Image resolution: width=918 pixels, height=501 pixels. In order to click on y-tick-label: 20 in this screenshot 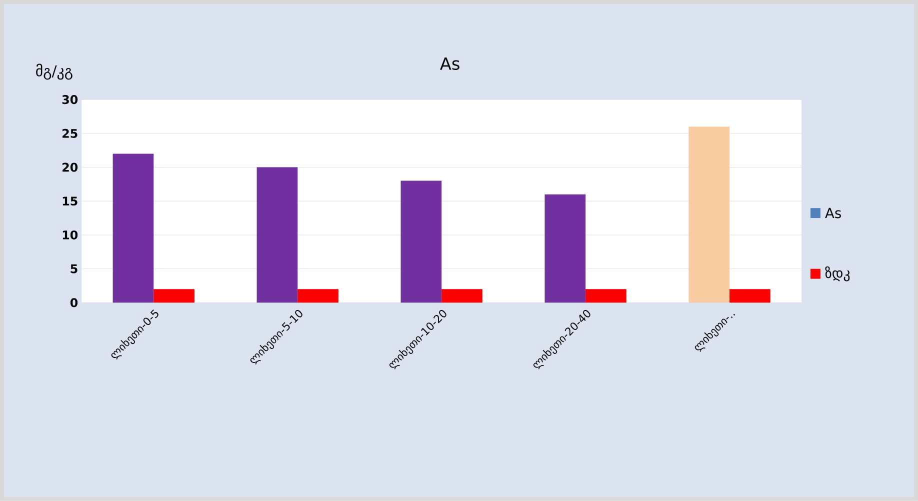, I will do `click(70, 167)`.